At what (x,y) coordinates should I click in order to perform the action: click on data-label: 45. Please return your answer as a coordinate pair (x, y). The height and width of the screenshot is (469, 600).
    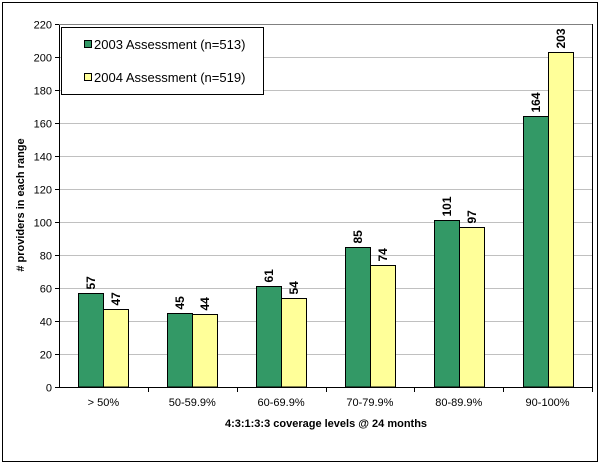
    Looking at the image, I should click on (180, 303).